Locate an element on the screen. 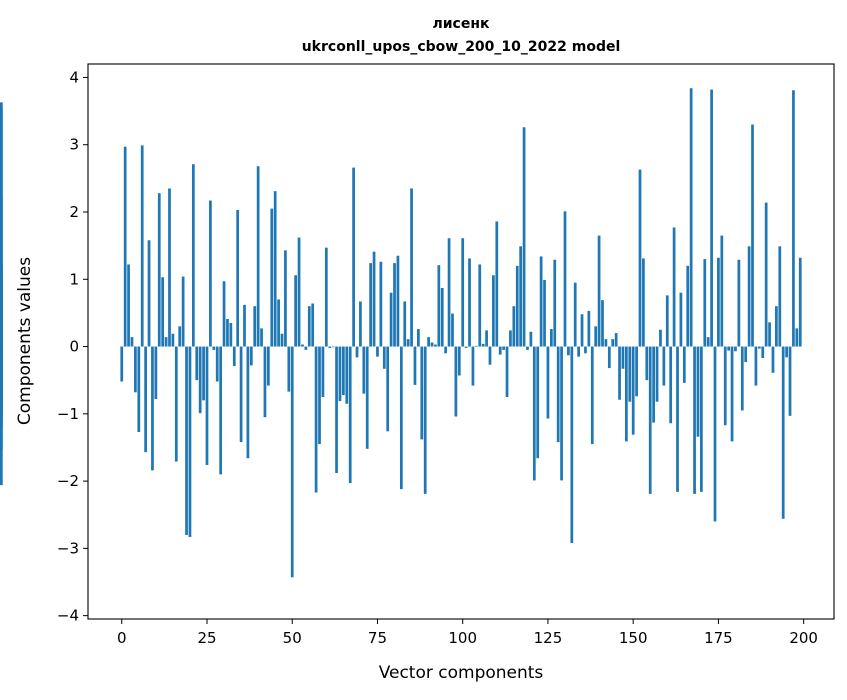 This screenshot has width=847, height=700. x-axis-label: Vector components is located at coordinates (461, 673).